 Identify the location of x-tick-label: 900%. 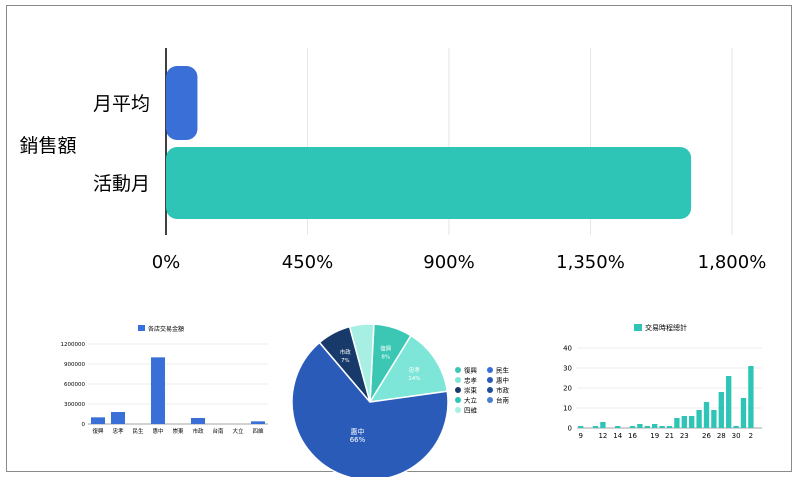
(448, 262).